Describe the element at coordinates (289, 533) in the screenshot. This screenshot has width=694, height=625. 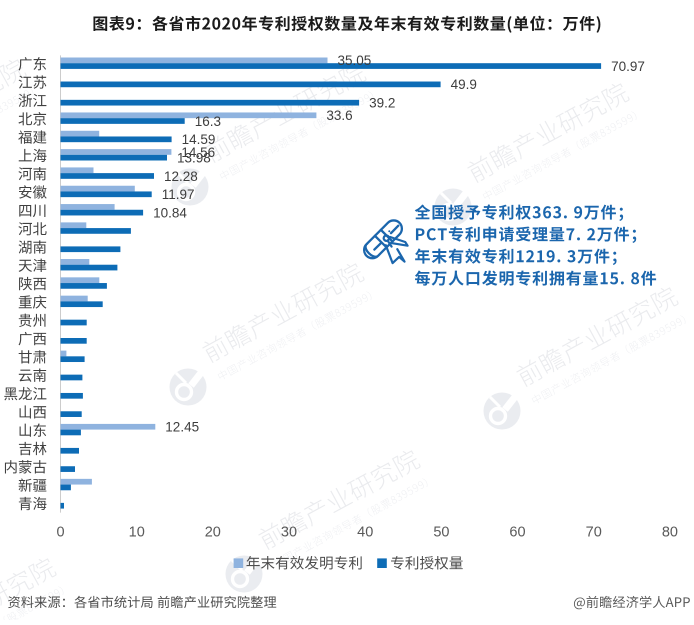
I see `svg-text: 30` at that location.